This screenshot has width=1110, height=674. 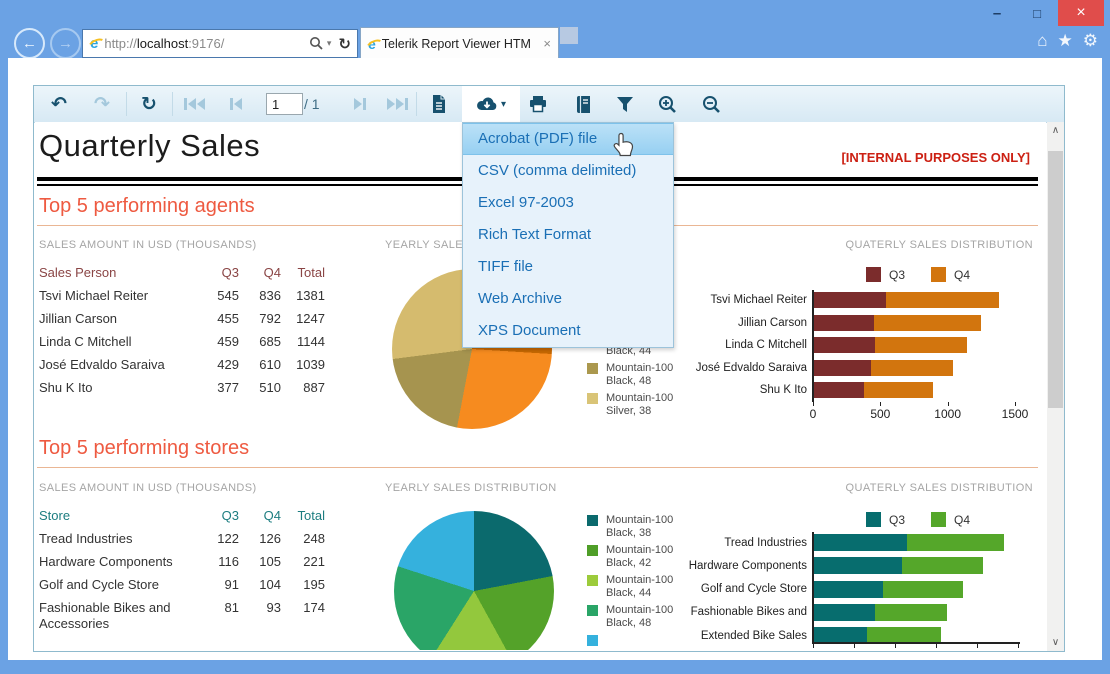 I want to click on scroll-down-icon: ∨, so click(x=1055, y=642).